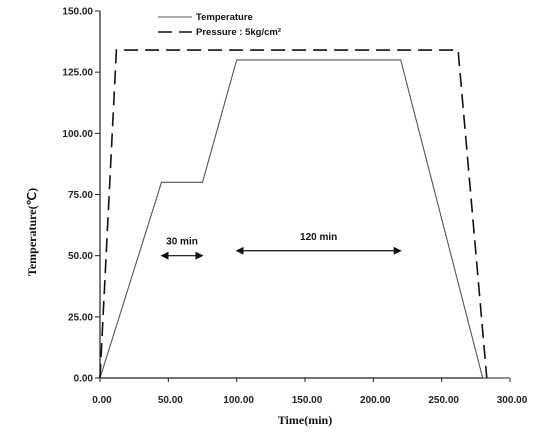  What do you see at coordinates (224, 17) in the screenshot?
I see `legend-temperature-label: Temperature` at bounding box center [224, 17].